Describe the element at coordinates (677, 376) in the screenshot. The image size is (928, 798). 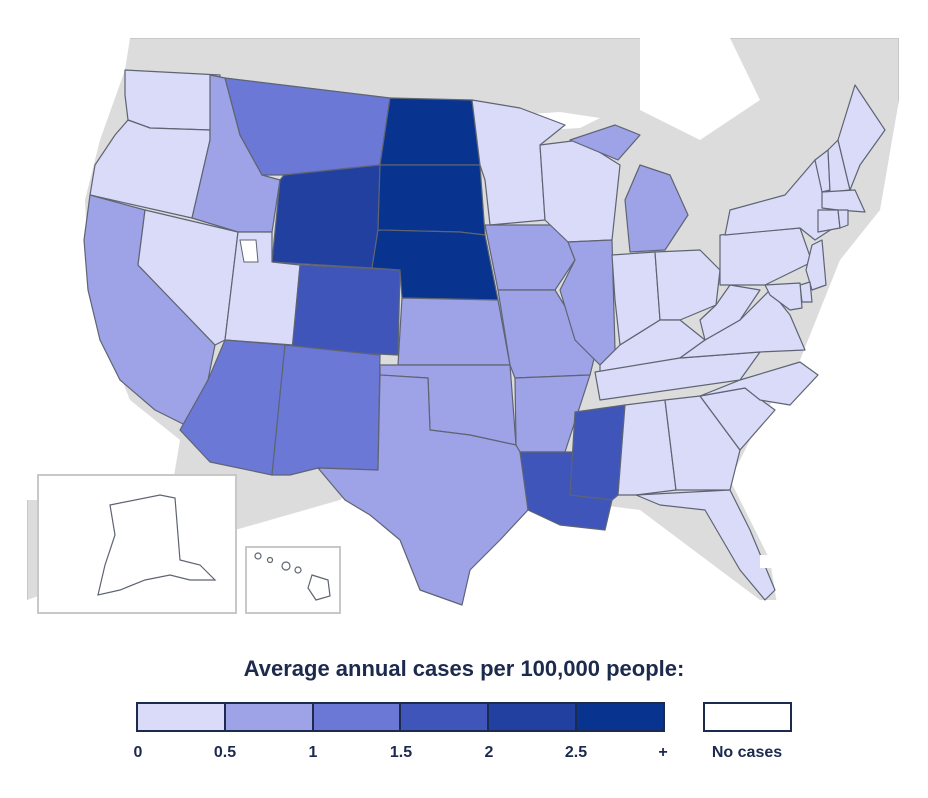
I see `state-tennessee` at that location.